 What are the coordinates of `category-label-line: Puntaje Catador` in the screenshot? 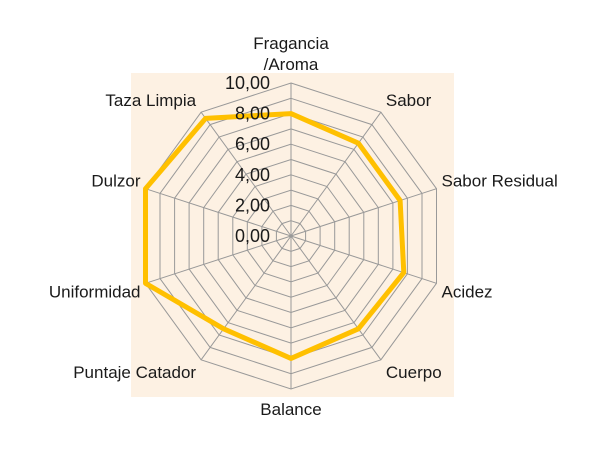 It's located at (134, 372).